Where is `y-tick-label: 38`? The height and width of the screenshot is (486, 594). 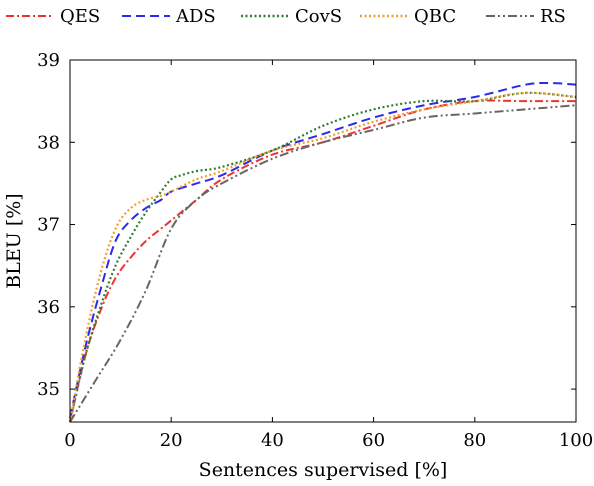 y-tick-label: 38 is located at coordinates (48, 142).